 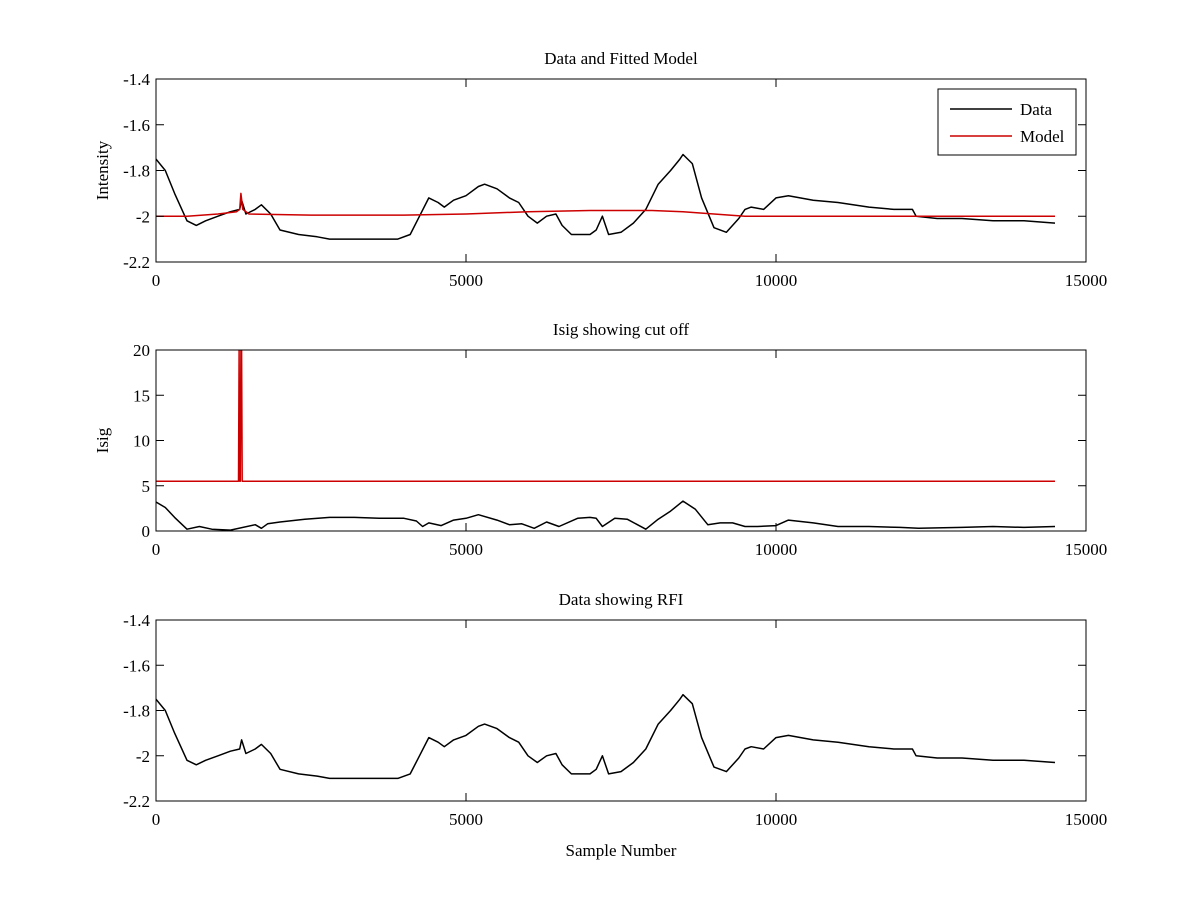 What do you see at coordinates (141, 441) in the screenshot?
I see `y-tick-label: 10` at bounding box center [141, 441].